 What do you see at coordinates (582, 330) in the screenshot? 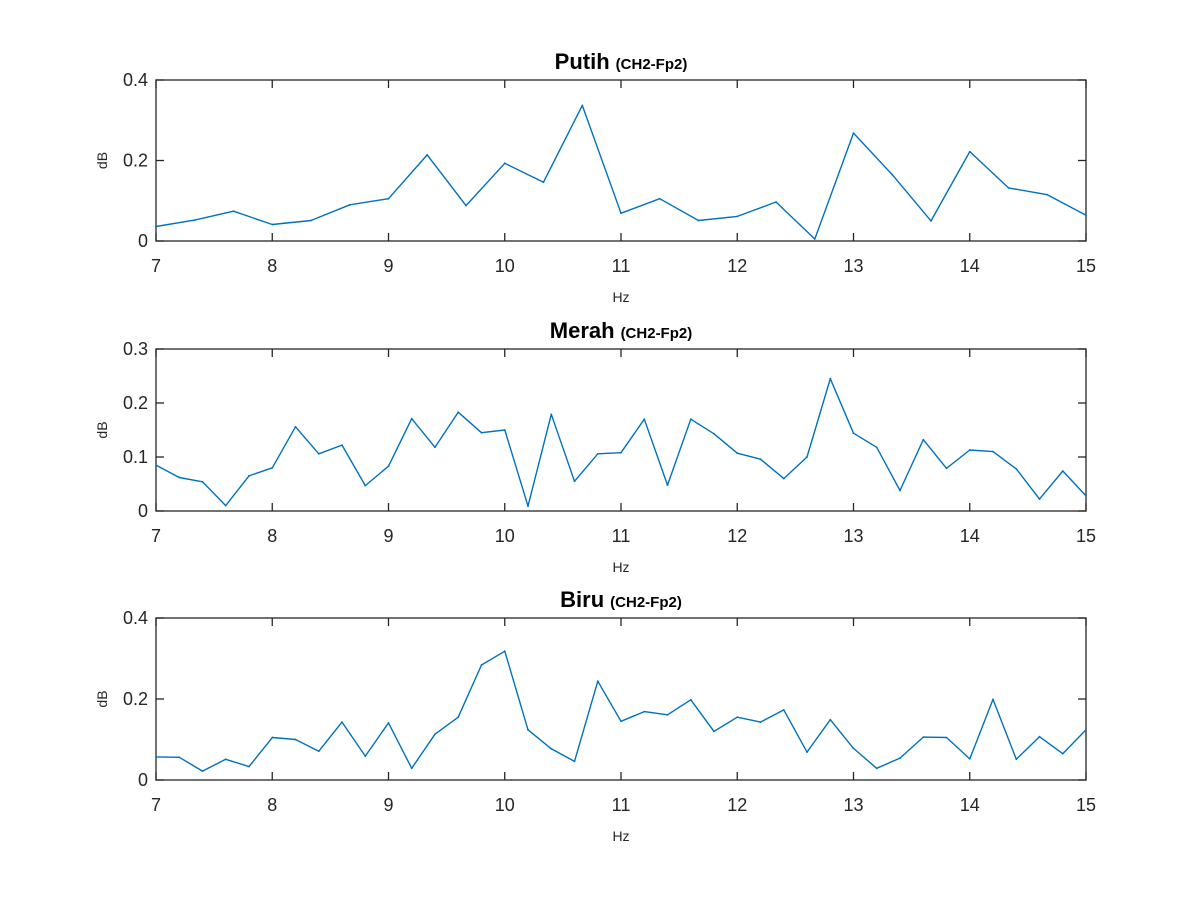
I see `chart-title-main: Merah` at bounding box center [582, 330].